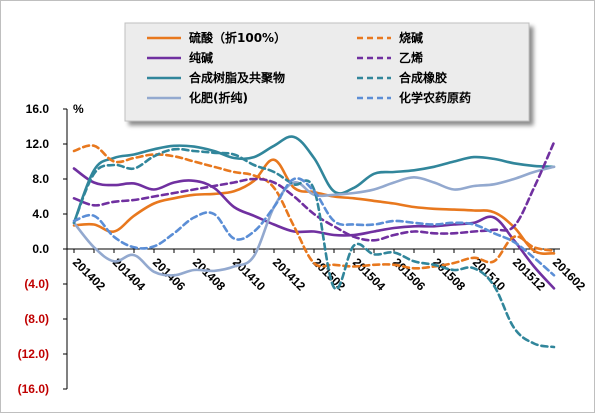  I want to click on y-tick-label: 12.0, so click(38, 144).